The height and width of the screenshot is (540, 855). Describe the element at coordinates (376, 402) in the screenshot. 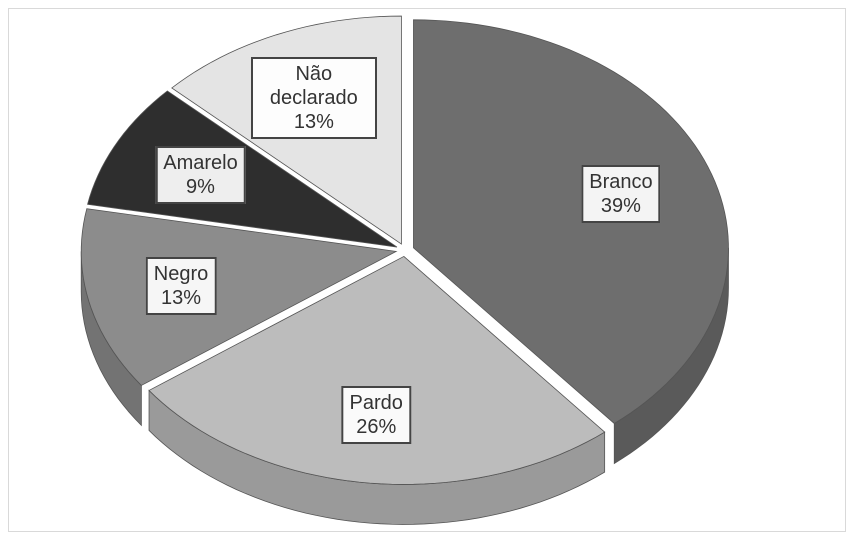

I see `category-label: Pardo` at that location.